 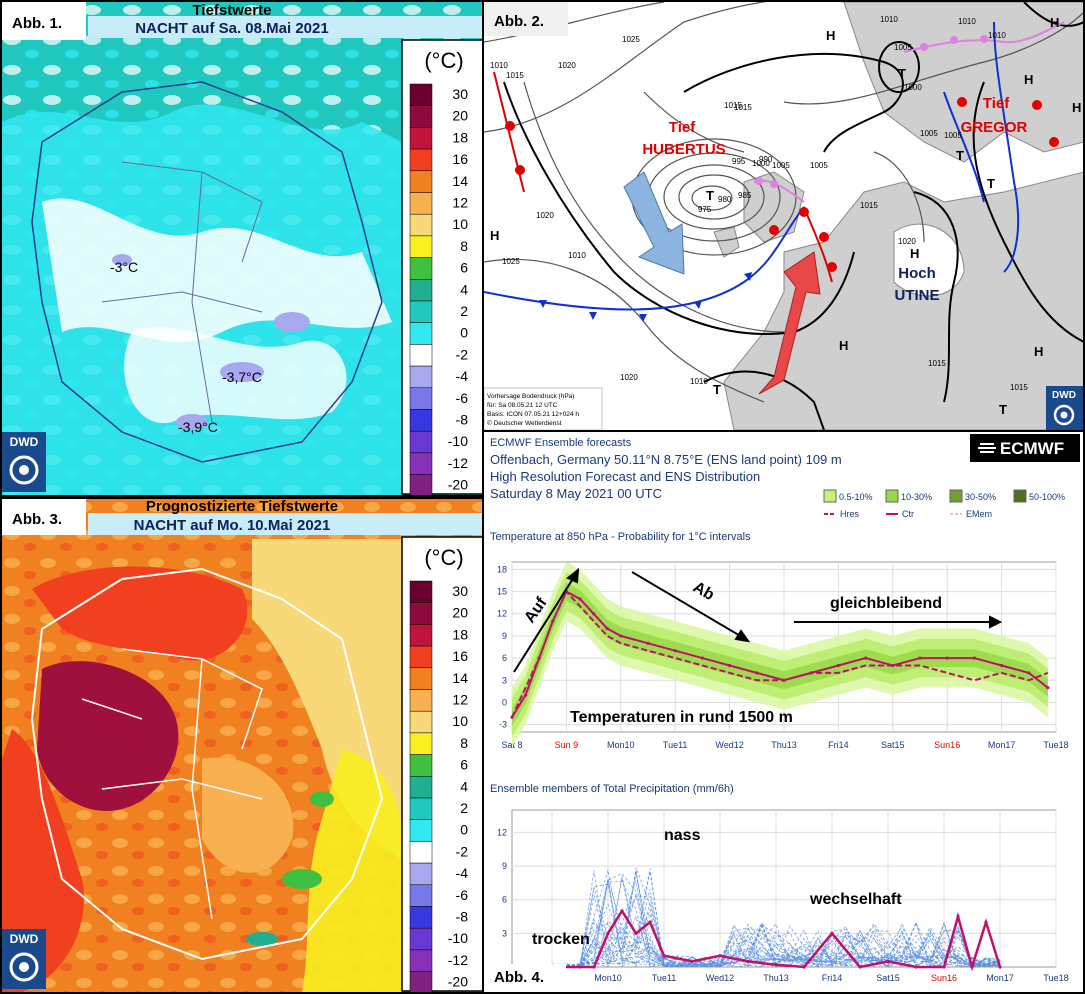 What do you see at coordinates (629, 377) in the screenshot?
I see `isobar-label: 1020` at bounding box center [629, 377].